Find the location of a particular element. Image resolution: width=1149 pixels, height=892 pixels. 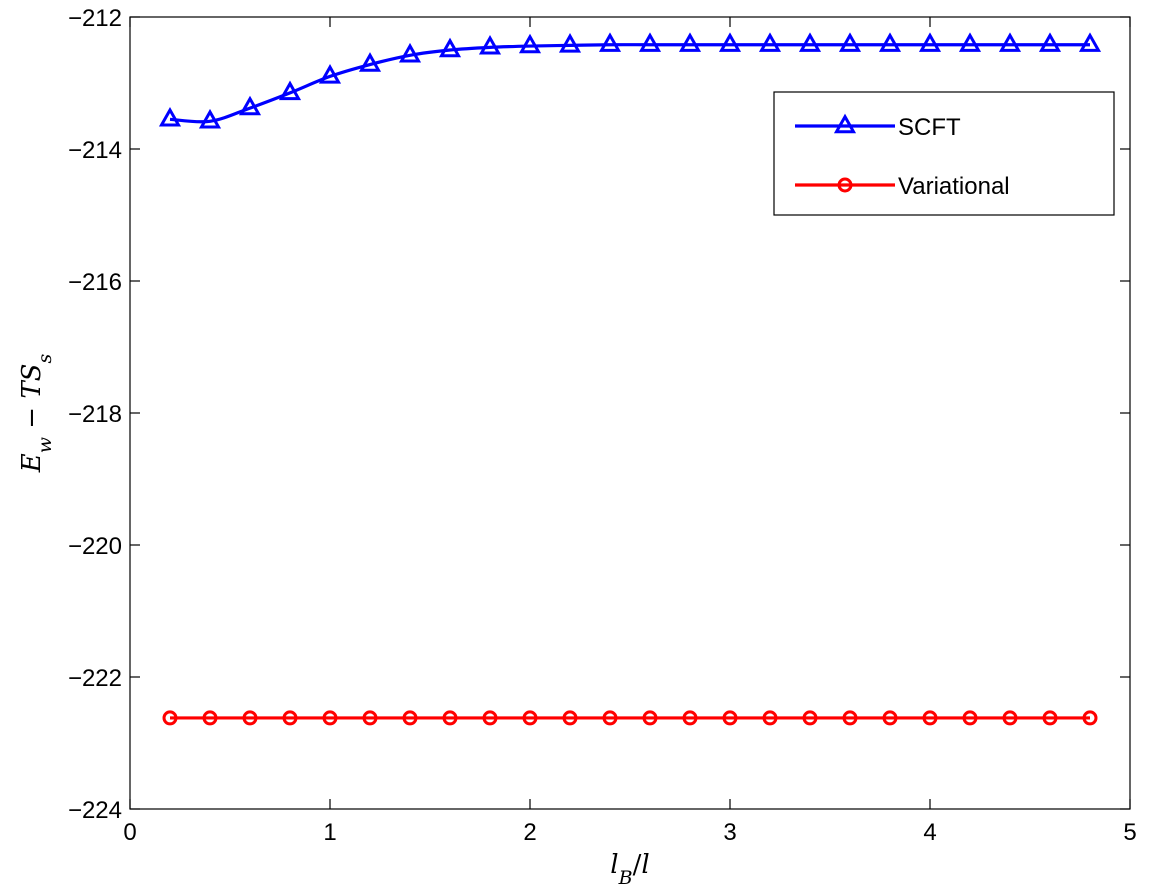

x-tick-label: 0 is located at coordinates (129, 832).